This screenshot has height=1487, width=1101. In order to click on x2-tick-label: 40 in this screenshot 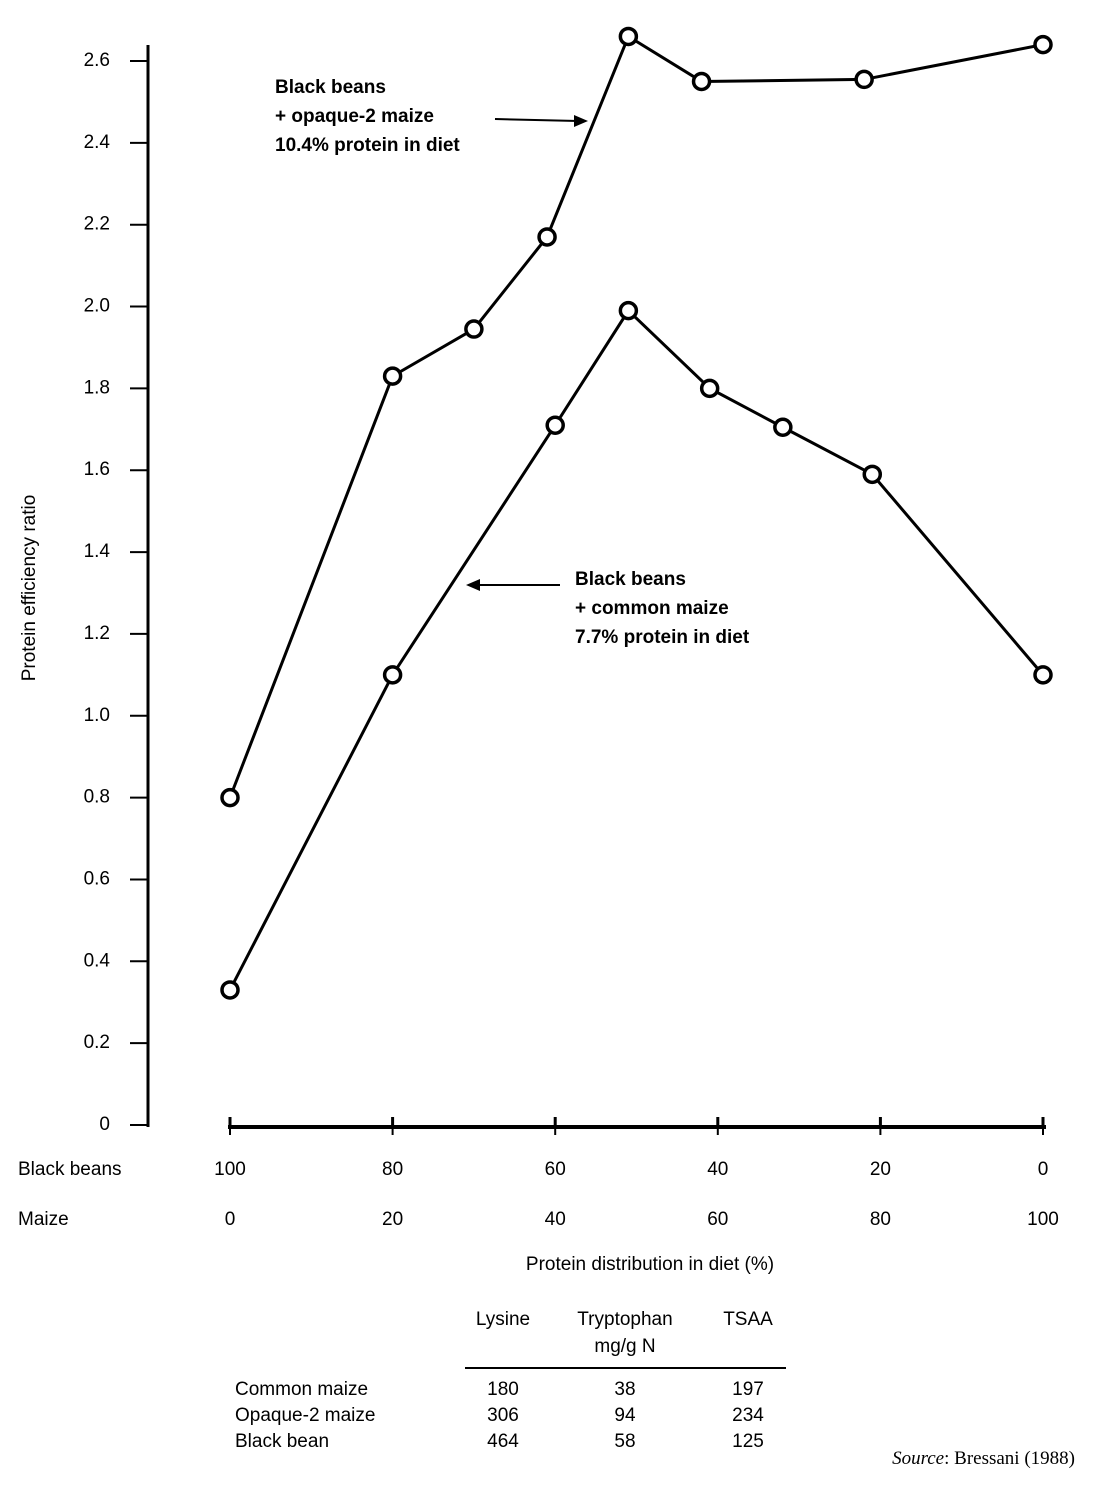, I will do `click(717, 1169)`.